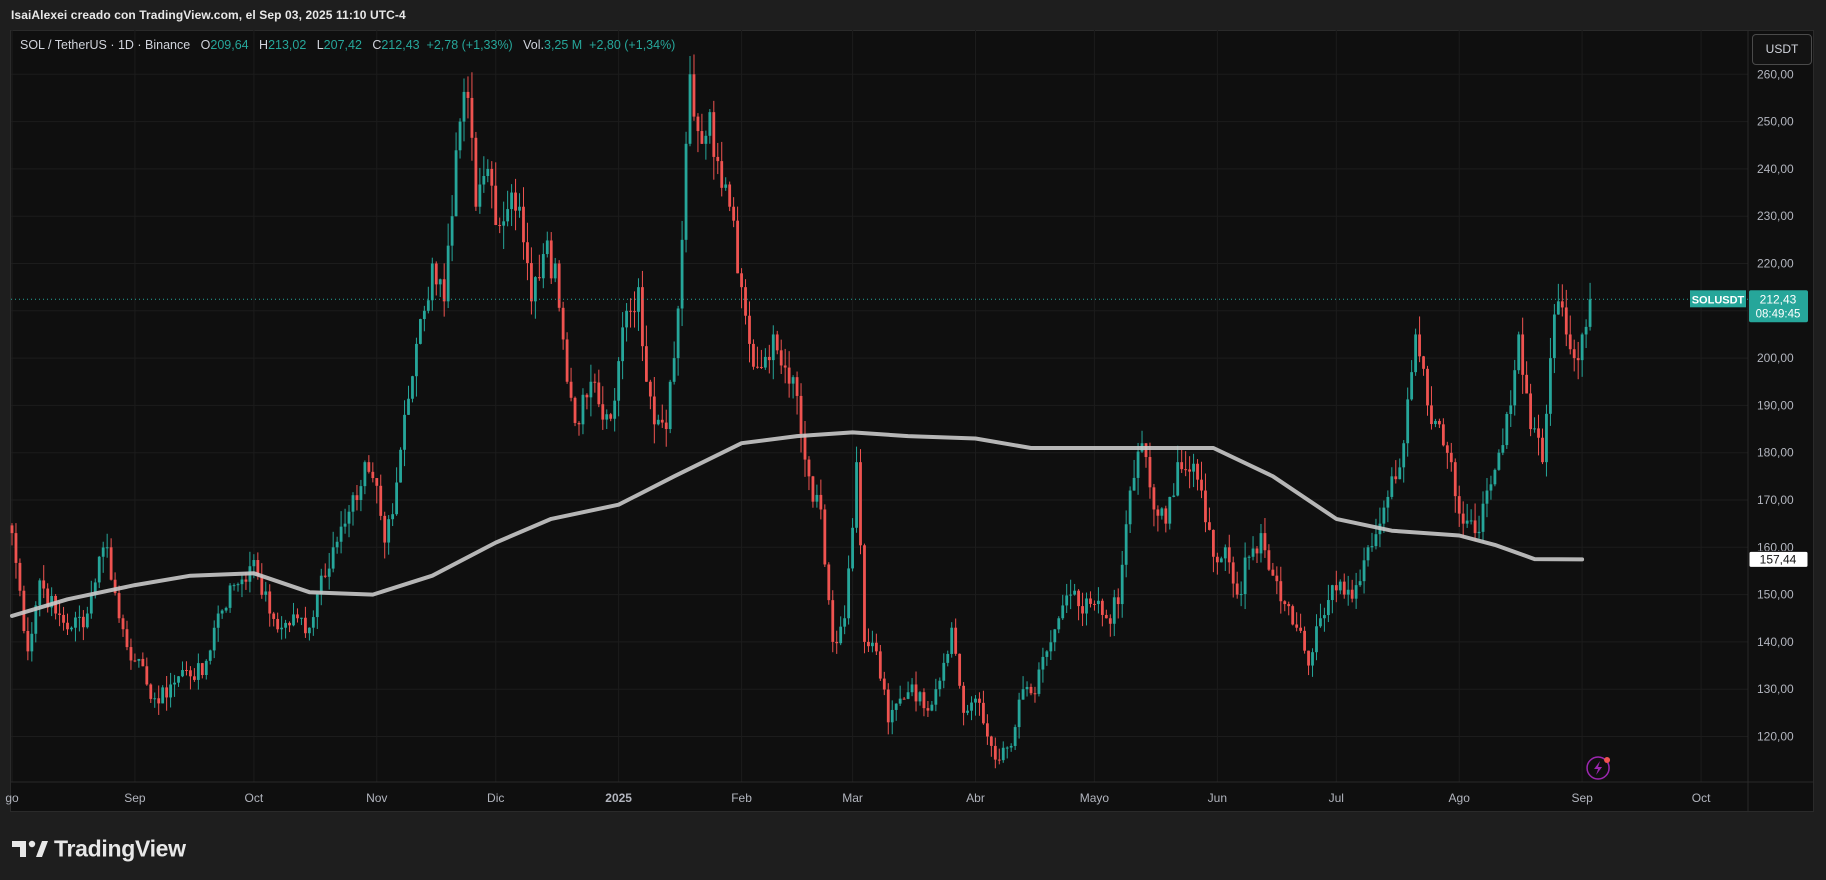 The width and height of the screenshot is (1826, 880). I want to click on high-label: H, so click(264, 45).